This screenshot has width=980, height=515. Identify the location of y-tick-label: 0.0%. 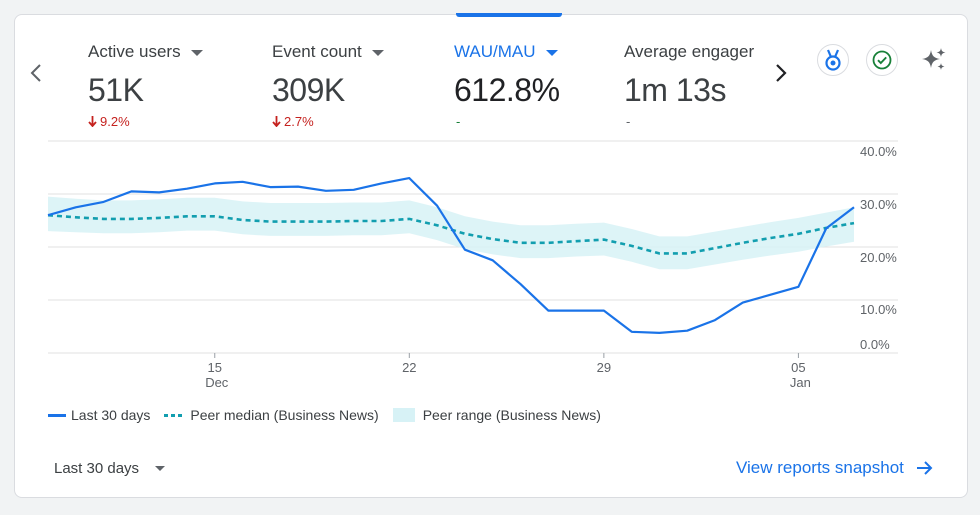
(875, 344).